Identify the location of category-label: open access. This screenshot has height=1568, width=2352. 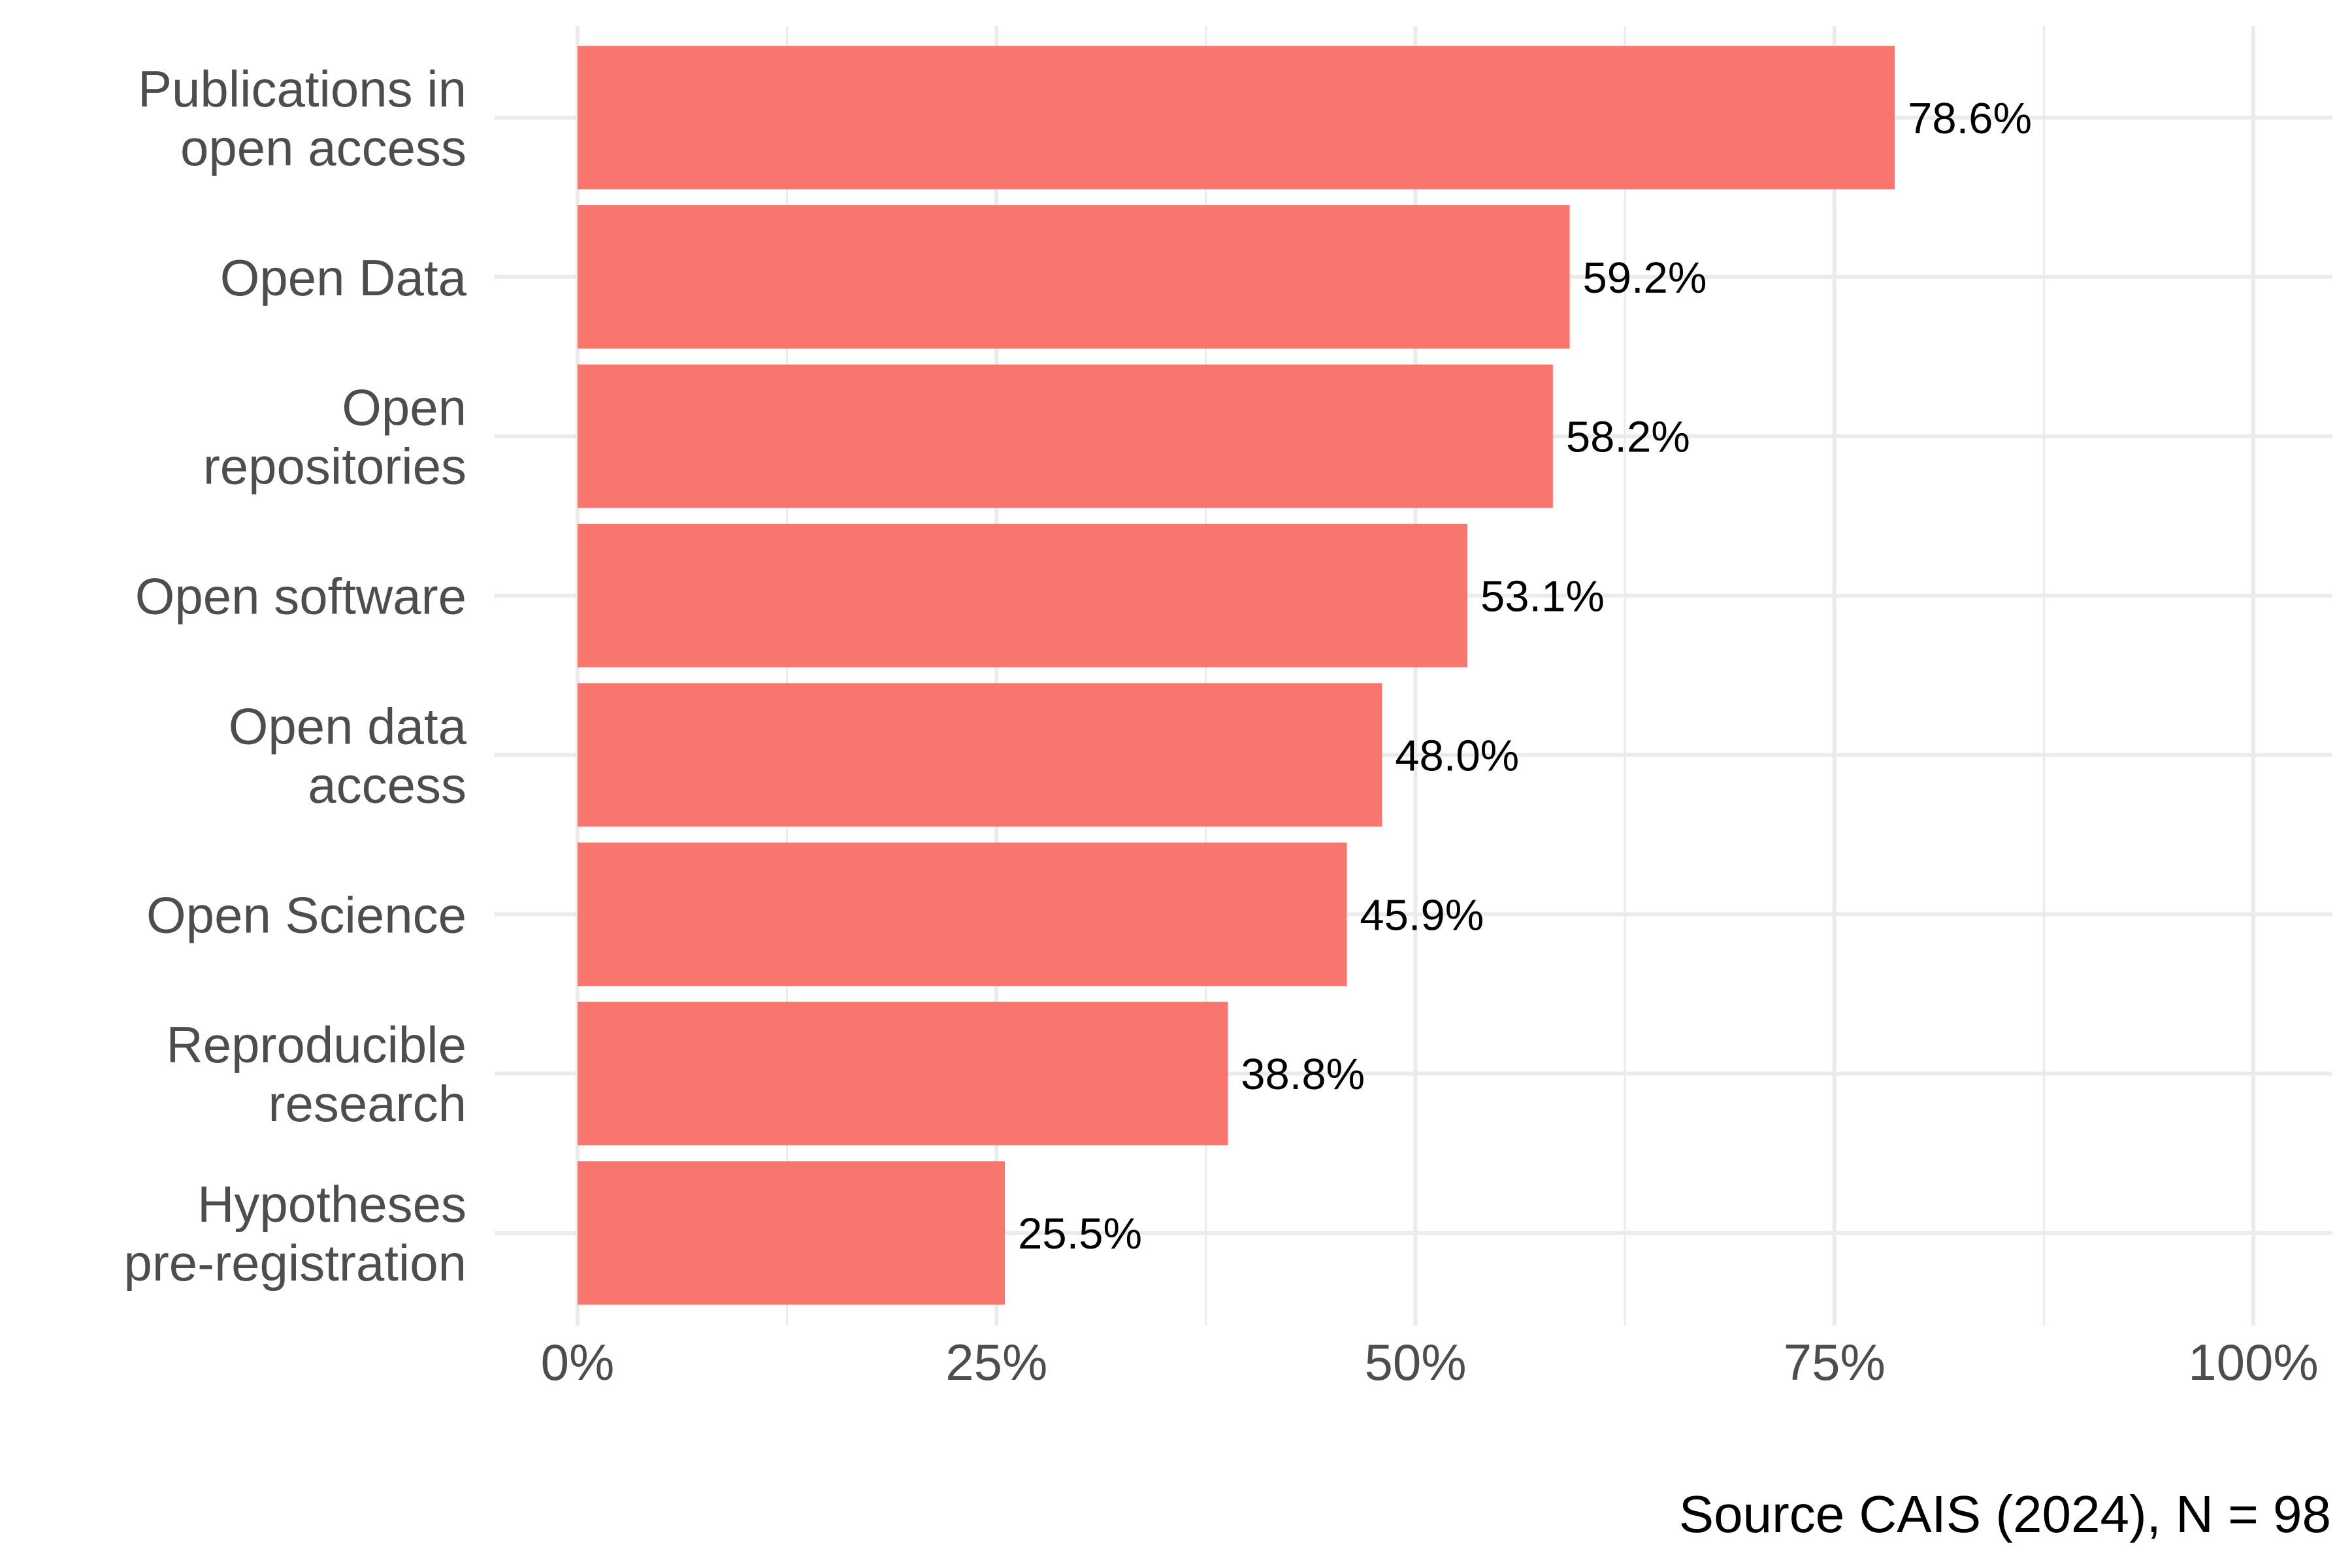
(323, 147).